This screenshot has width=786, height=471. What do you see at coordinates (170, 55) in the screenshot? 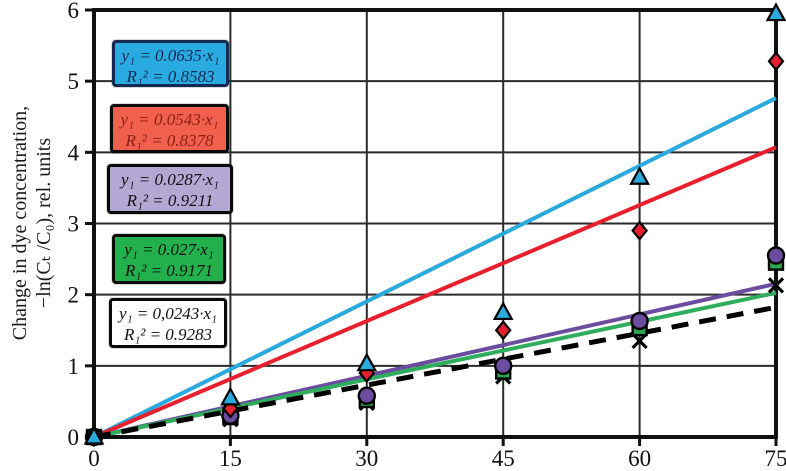
I see `legend-equation: y₁ = 0.0635·x₁` at bounding box center [170, 55].